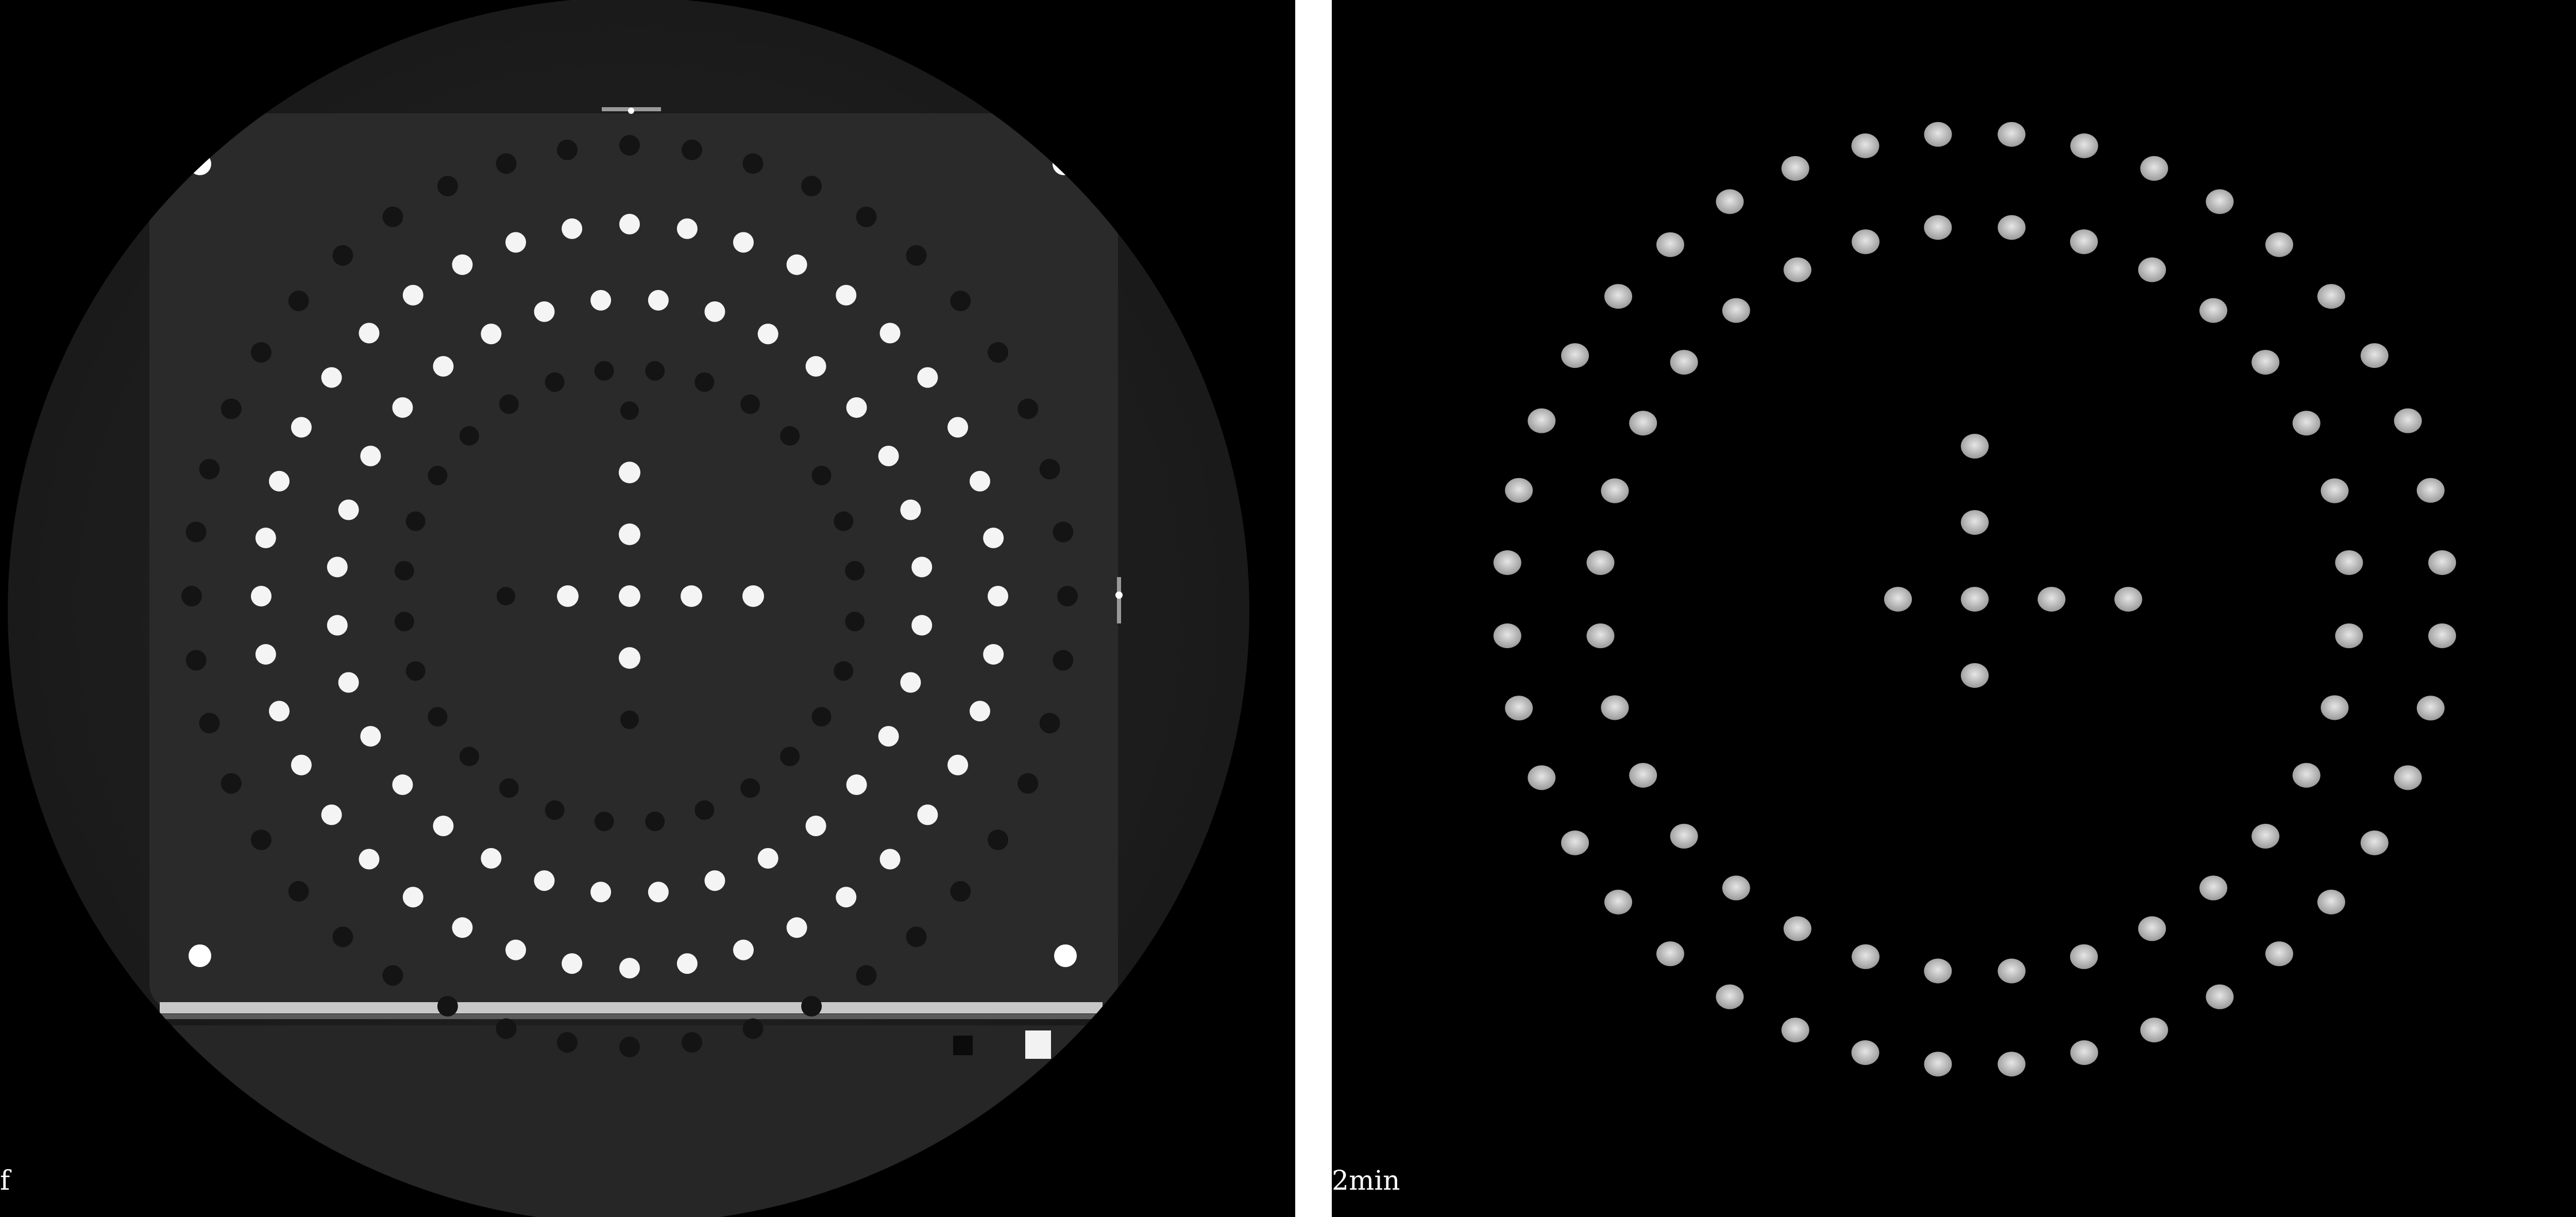 The image size is (2576, 1217). Describe the element at coordinates (1119, 595) in the screenshot. I see `side-marker-dot` at that location.